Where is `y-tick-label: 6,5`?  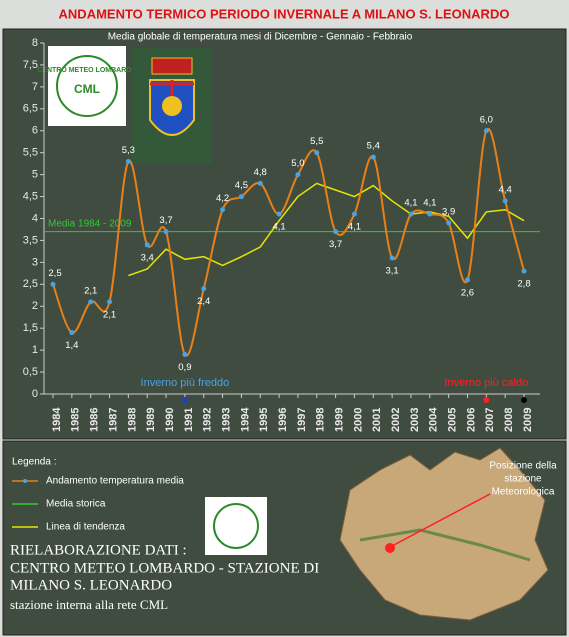 y-tick-label: 6,5 is located at coordinates (30, 109).